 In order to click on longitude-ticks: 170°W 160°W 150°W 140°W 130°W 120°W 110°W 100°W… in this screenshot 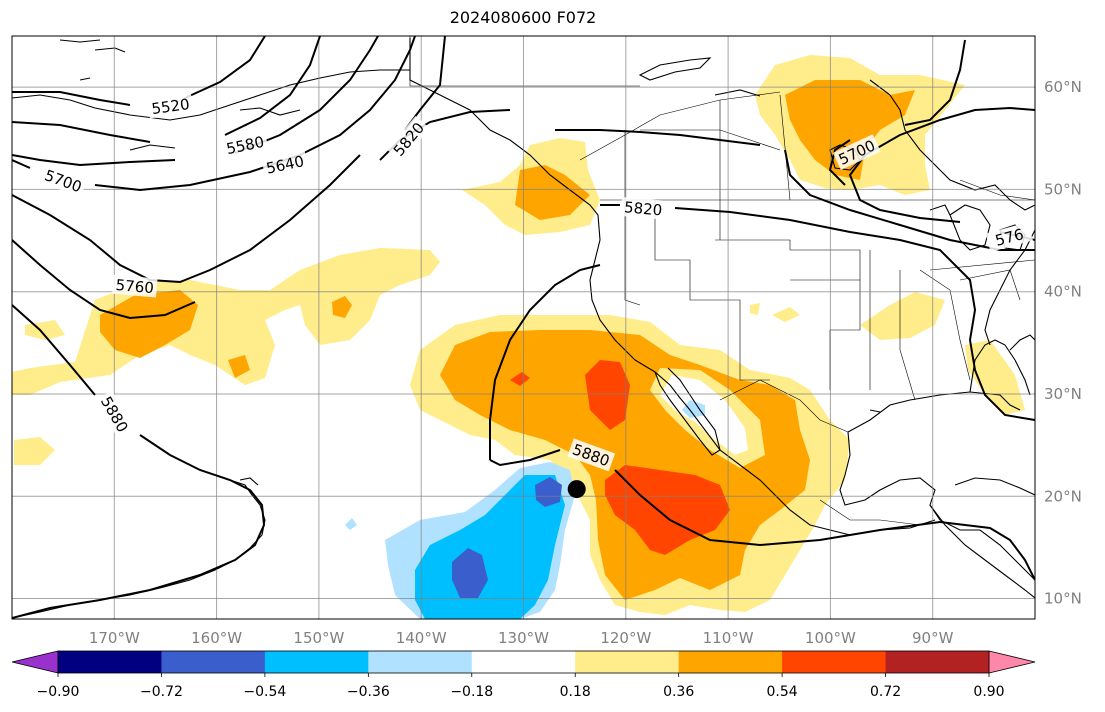, I will do `click(521, 638)`.